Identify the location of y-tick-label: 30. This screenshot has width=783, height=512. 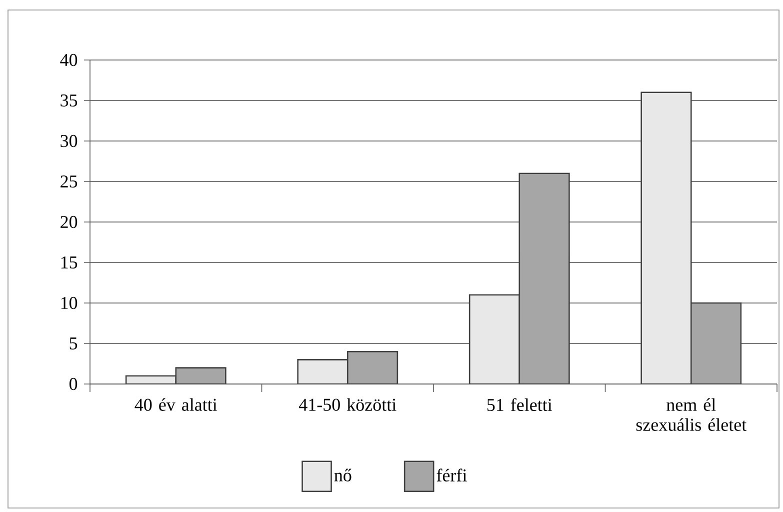
(69, 141).